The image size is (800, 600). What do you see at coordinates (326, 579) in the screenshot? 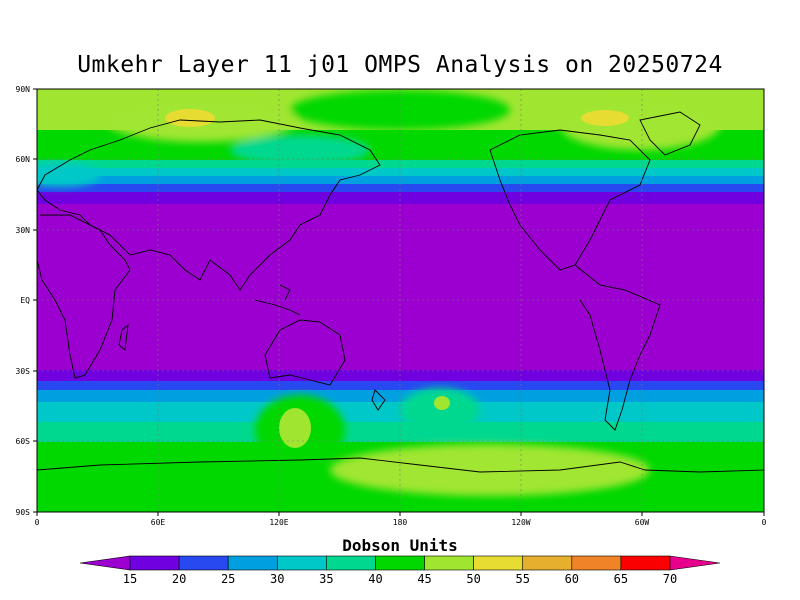
I see `colorbar-tick-label: 35` at bounding box center [326, 579].